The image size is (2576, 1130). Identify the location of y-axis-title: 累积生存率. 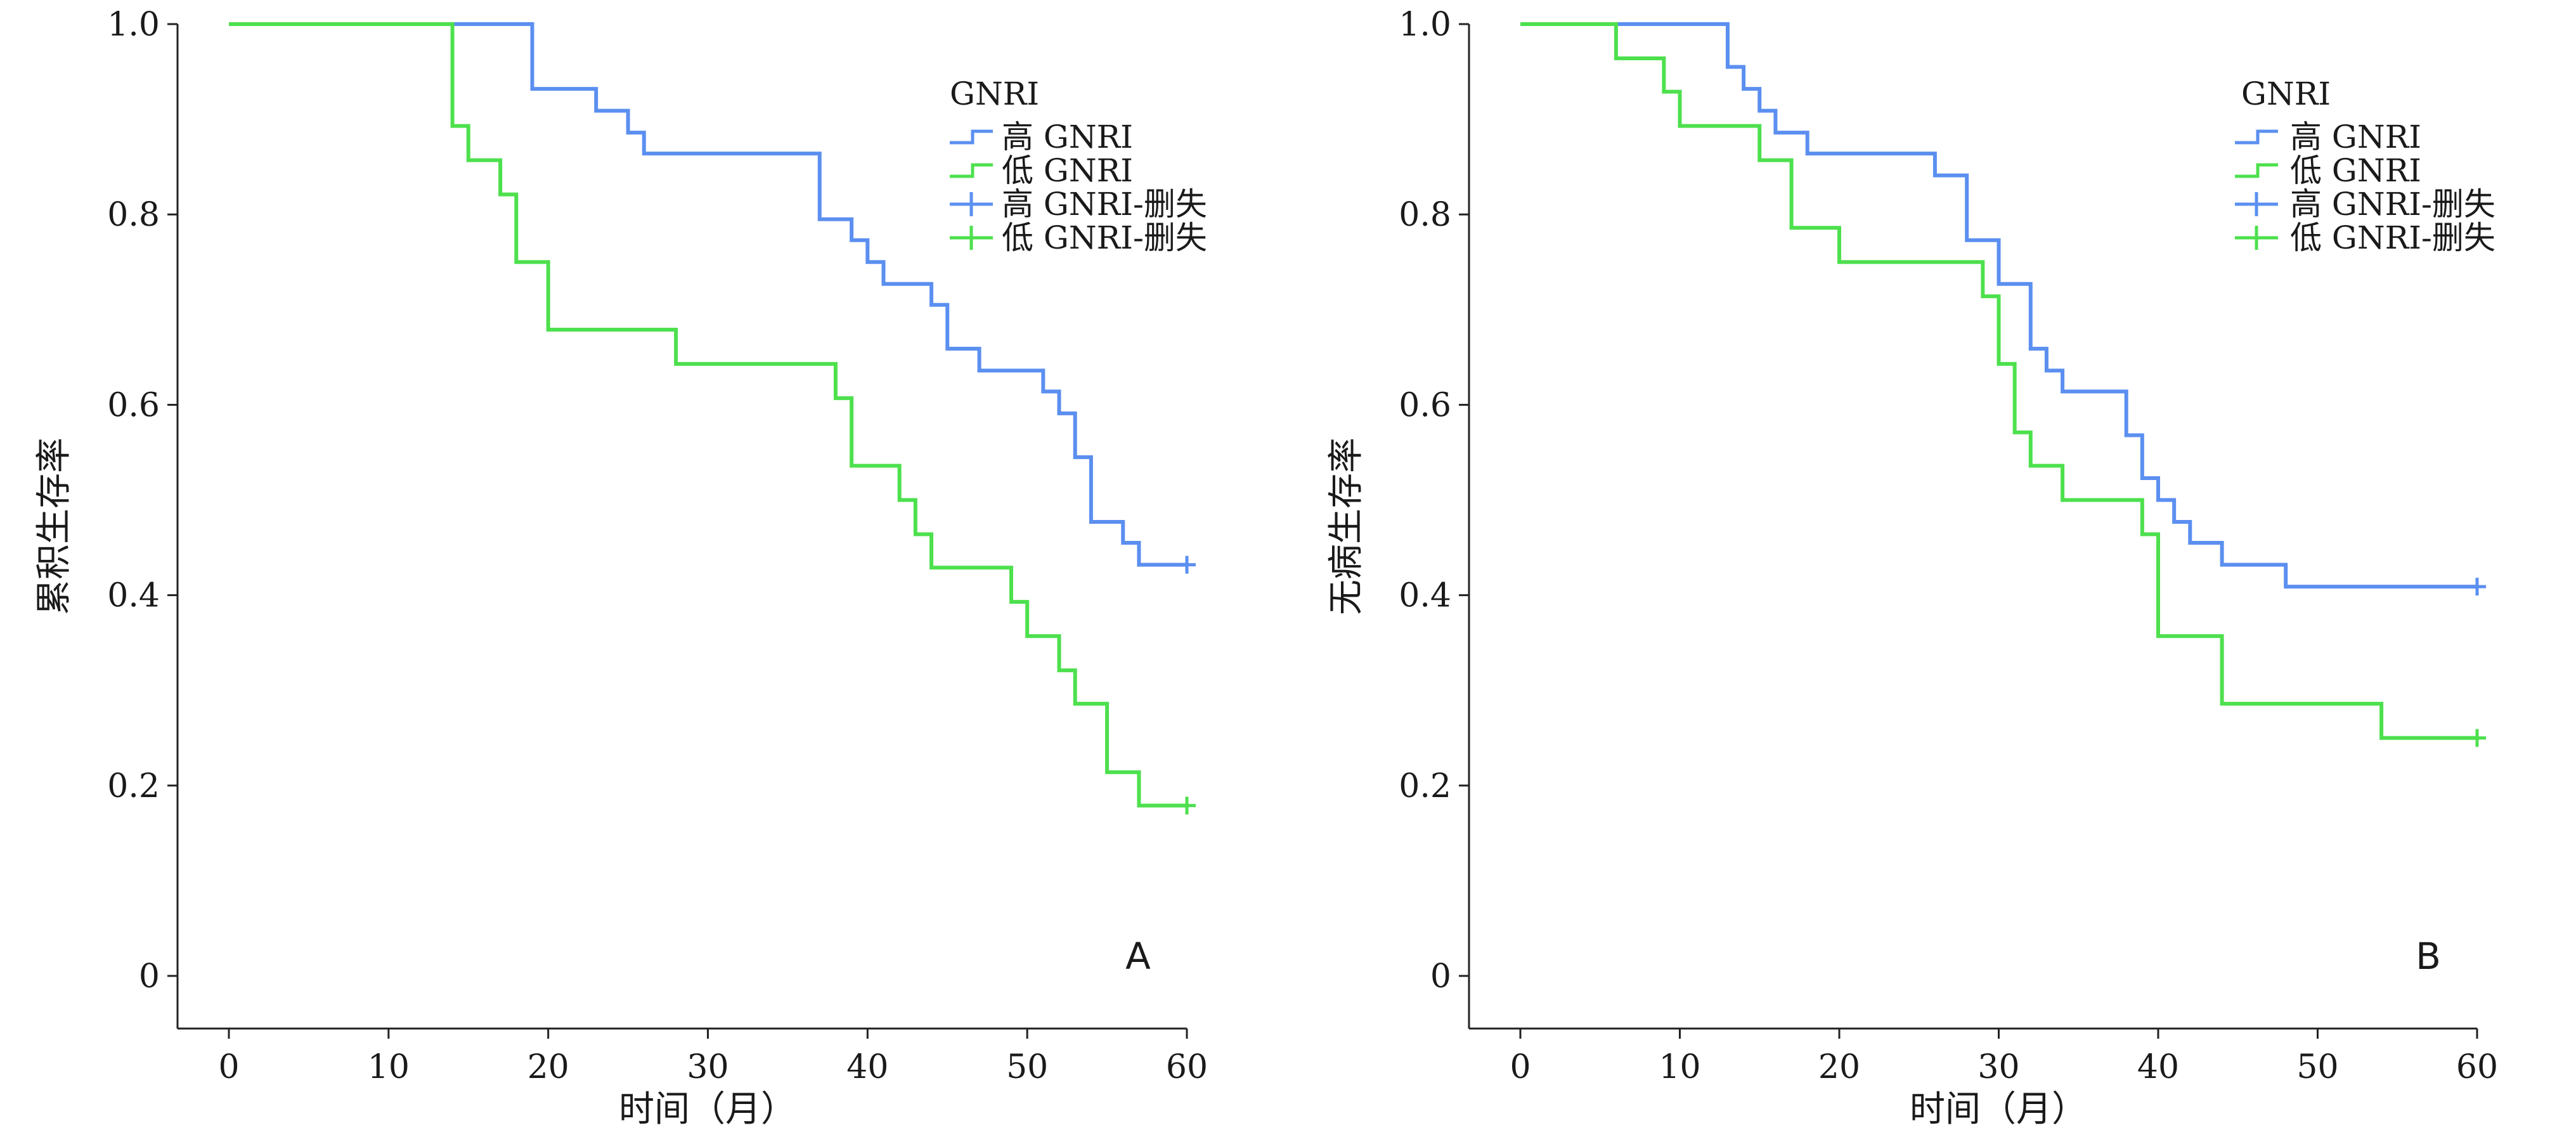
(54, 526).